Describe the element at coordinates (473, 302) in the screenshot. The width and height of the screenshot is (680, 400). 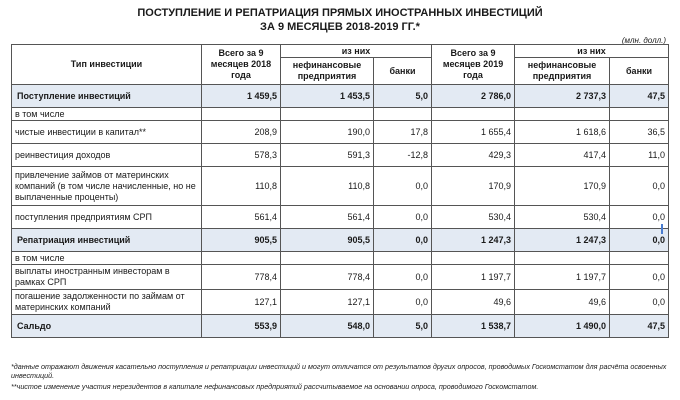
I see `cell-total-2019: 49,6` at that location.